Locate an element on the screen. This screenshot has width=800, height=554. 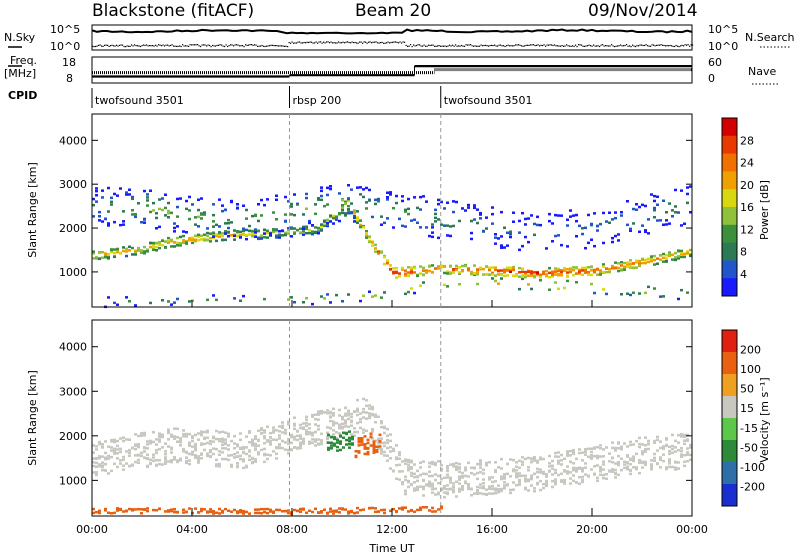
power-ytick-label: 1000 is located at coordinates (73, 272).